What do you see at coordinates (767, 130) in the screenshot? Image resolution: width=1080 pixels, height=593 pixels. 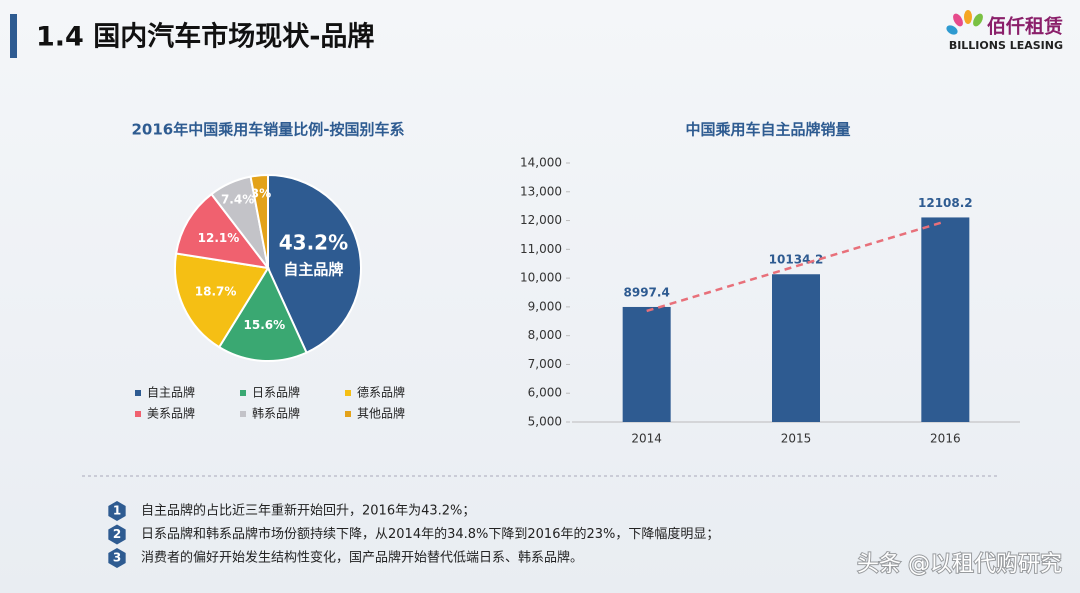 I see `bar-title: 中国乘用车自主品牌销量` at bounding box center [767, 130].